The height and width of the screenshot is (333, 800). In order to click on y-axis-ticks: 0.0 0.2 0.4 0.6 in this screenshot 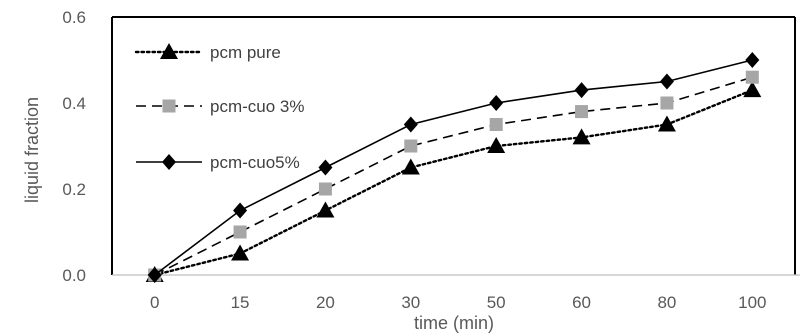, I will do `click(74, 146)`.